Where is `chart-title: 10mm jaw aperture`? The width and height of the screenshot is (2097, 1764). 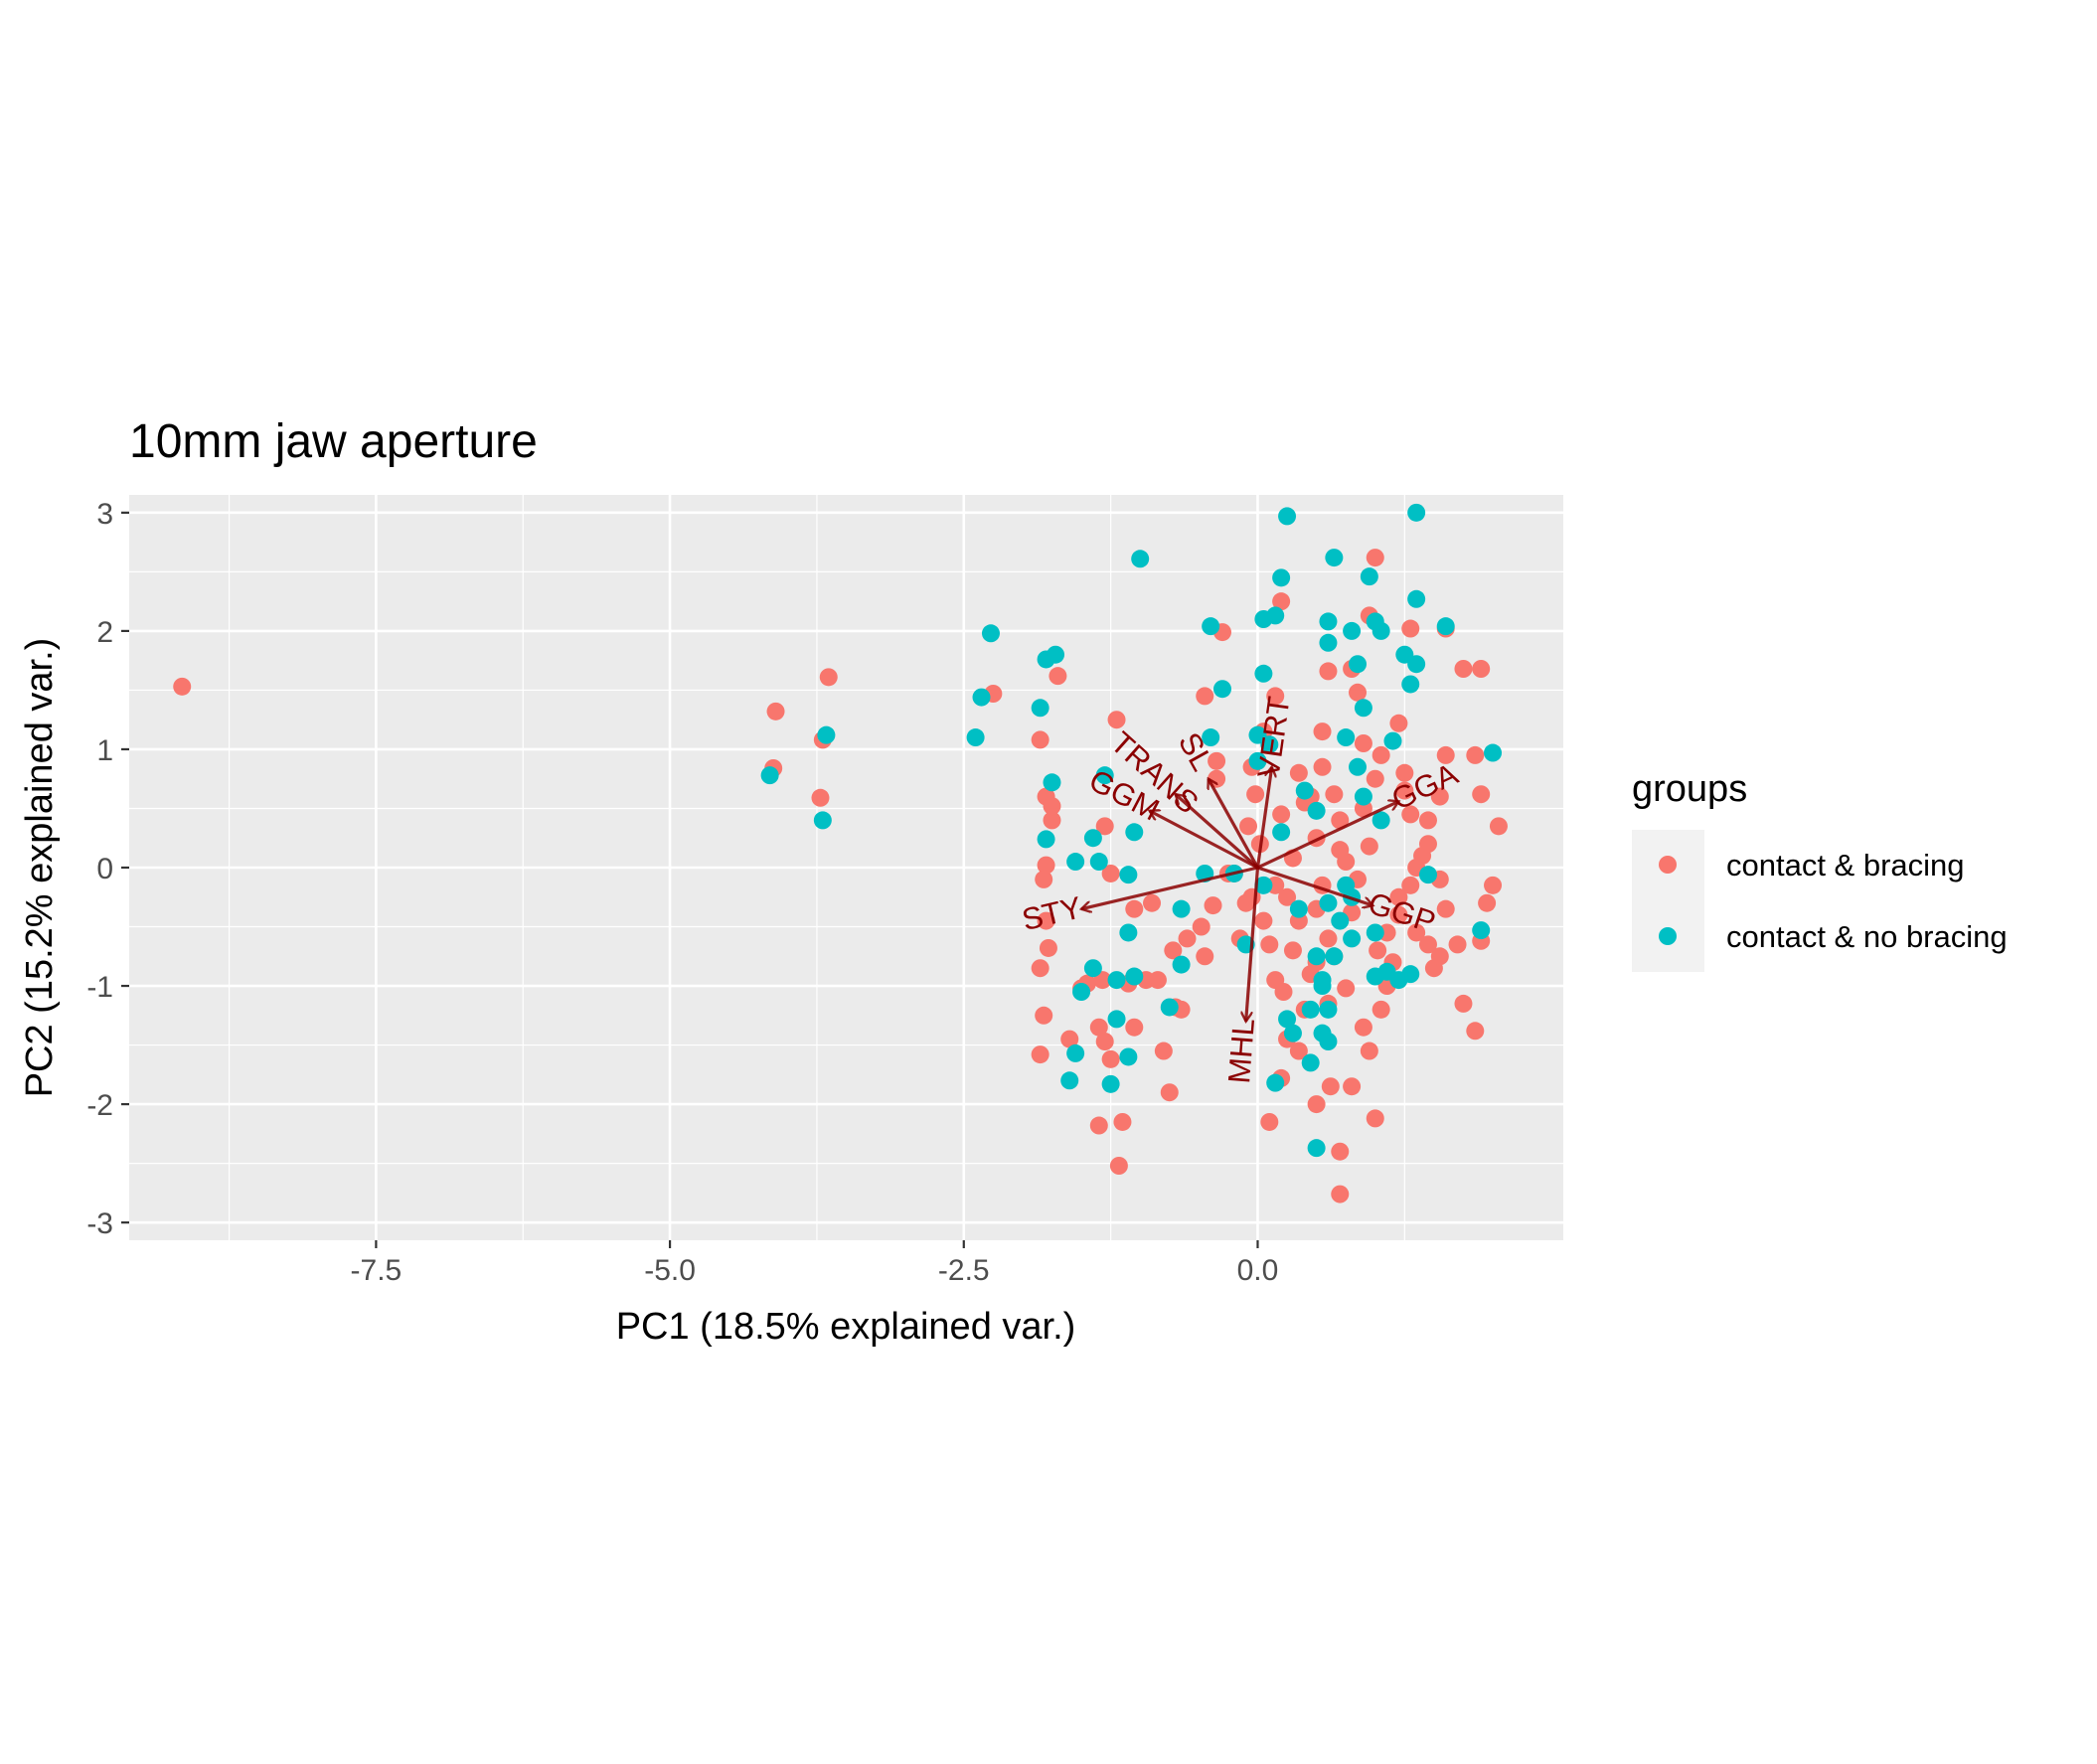
chart-title: 10mm jaw aperture is located at coordinates (333, 441).